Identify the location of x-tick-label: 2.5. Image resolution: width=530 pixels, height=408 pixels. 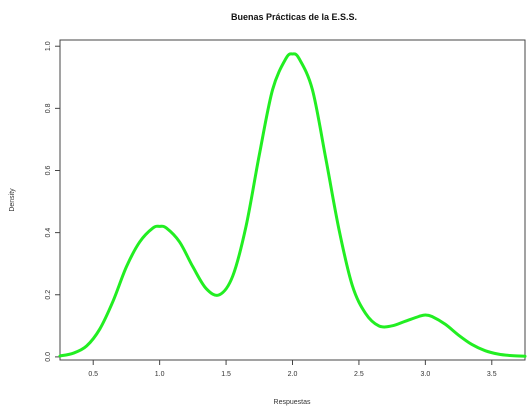
(359, 374).